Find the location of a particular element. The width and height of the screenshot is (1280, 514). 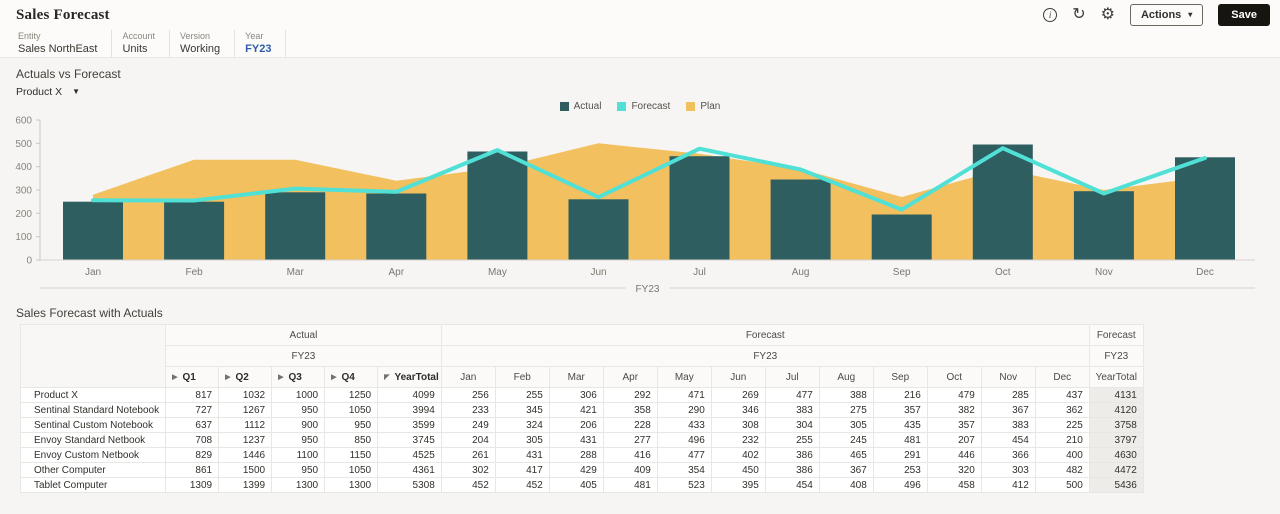

pov-item-year: Year FY23 is located at coordinates (261, 43).